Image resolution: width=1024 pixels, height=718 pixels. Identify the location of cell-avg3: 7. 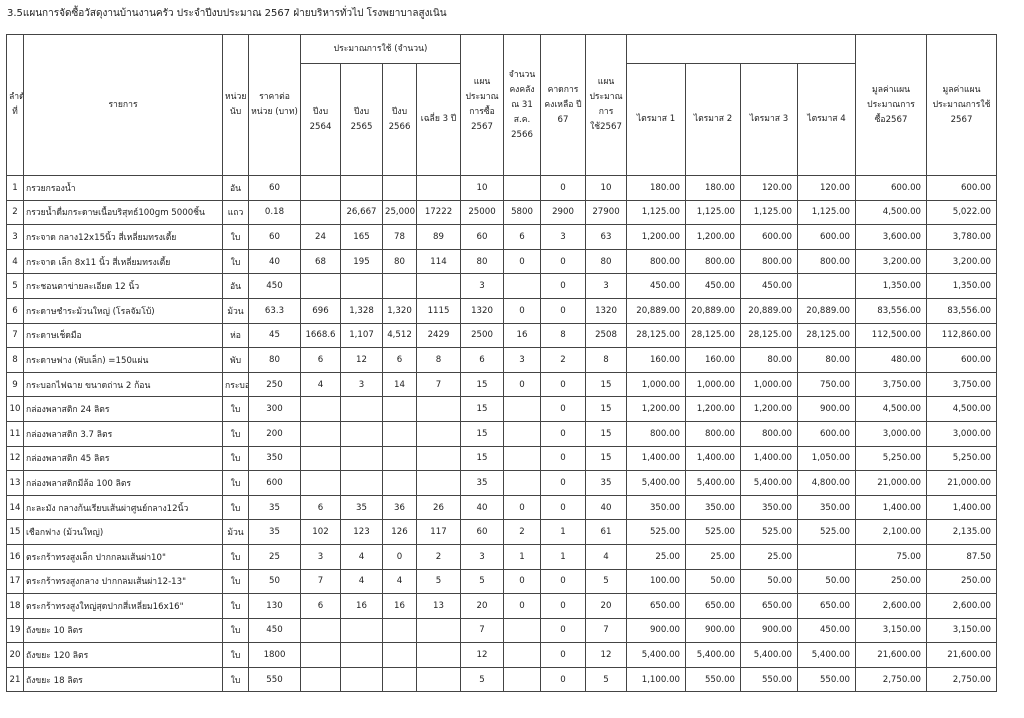
(438, 384).